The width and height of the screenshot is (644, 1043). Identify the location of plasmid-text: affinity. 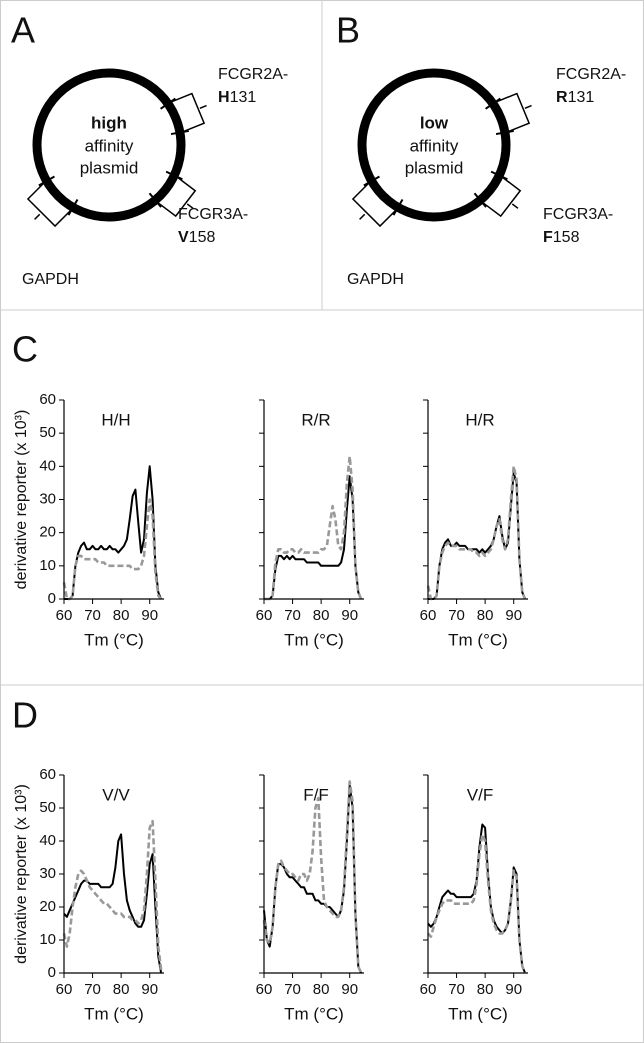
(434, 145).